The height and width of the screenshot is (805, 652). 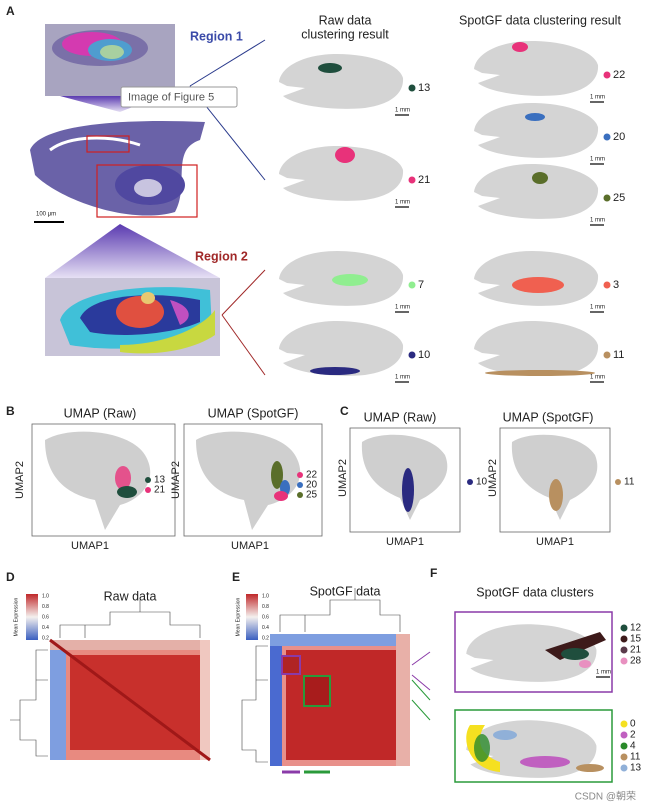 I want to click on region-label: Region 1, so click(x=216, y=36).